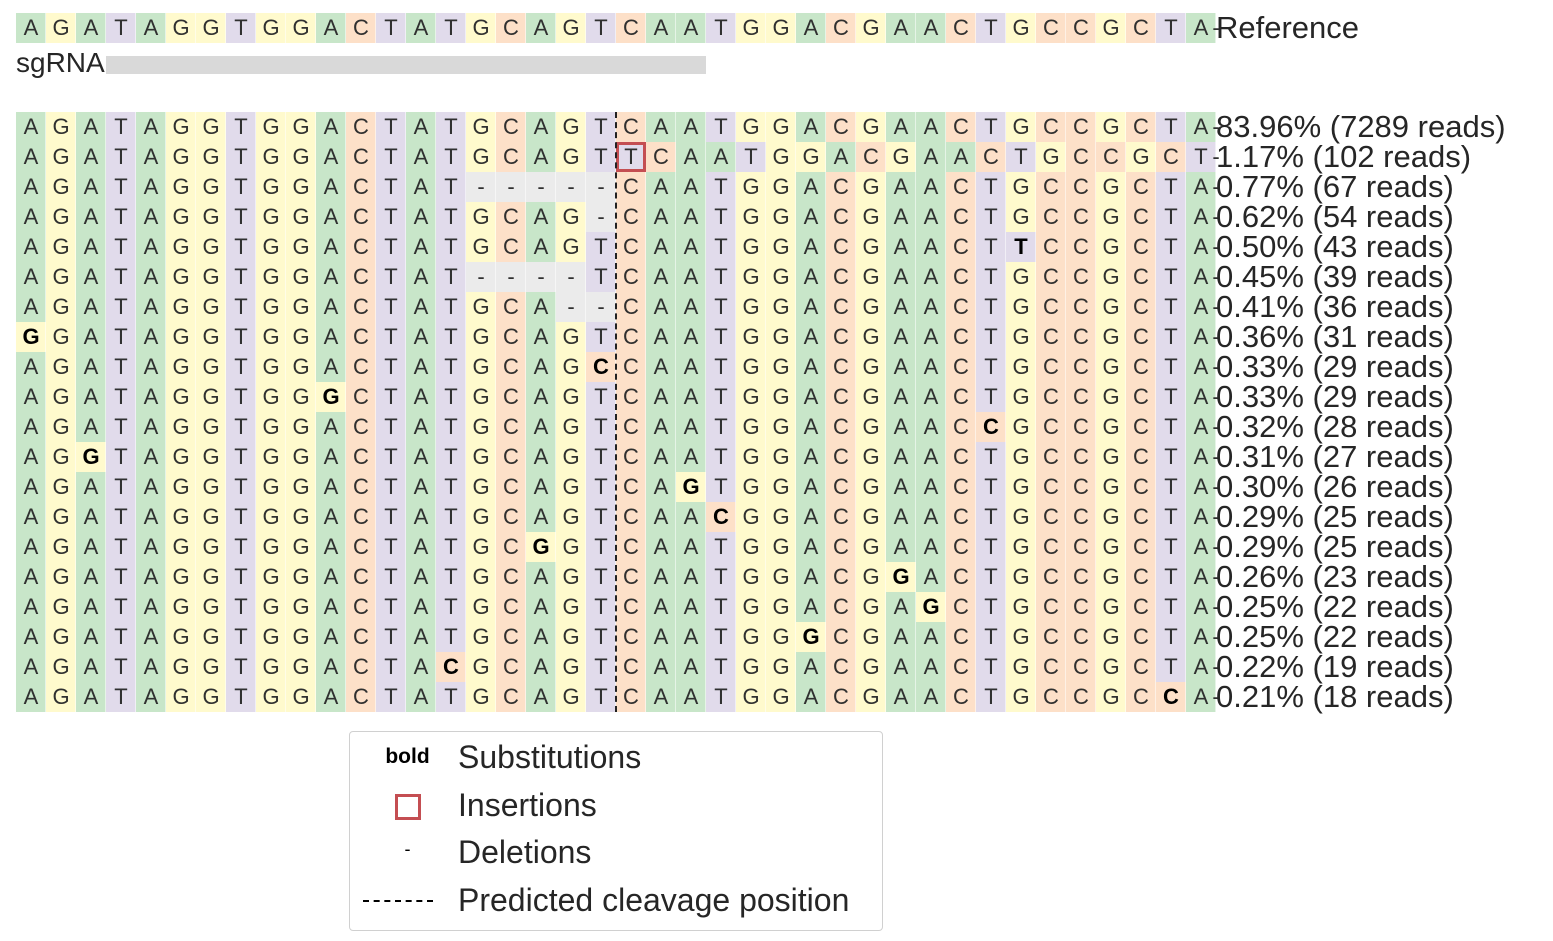 Image resolution: width=1553 pixels, height=941 pixels. I want to click on allele-18-base: G, so click(571, 636).